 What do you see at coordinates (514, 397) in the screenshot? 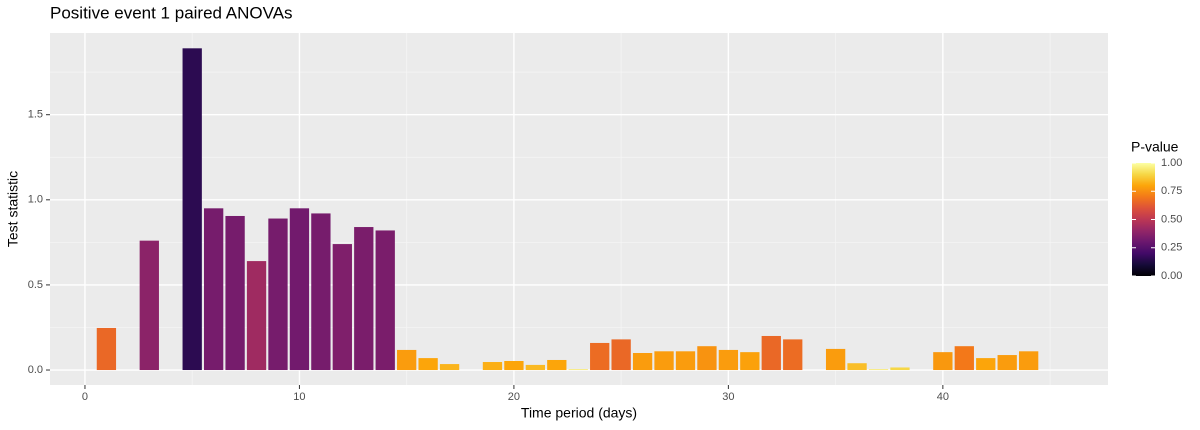
I see `x-tick-label: 20` at bounding box center [514, 397].